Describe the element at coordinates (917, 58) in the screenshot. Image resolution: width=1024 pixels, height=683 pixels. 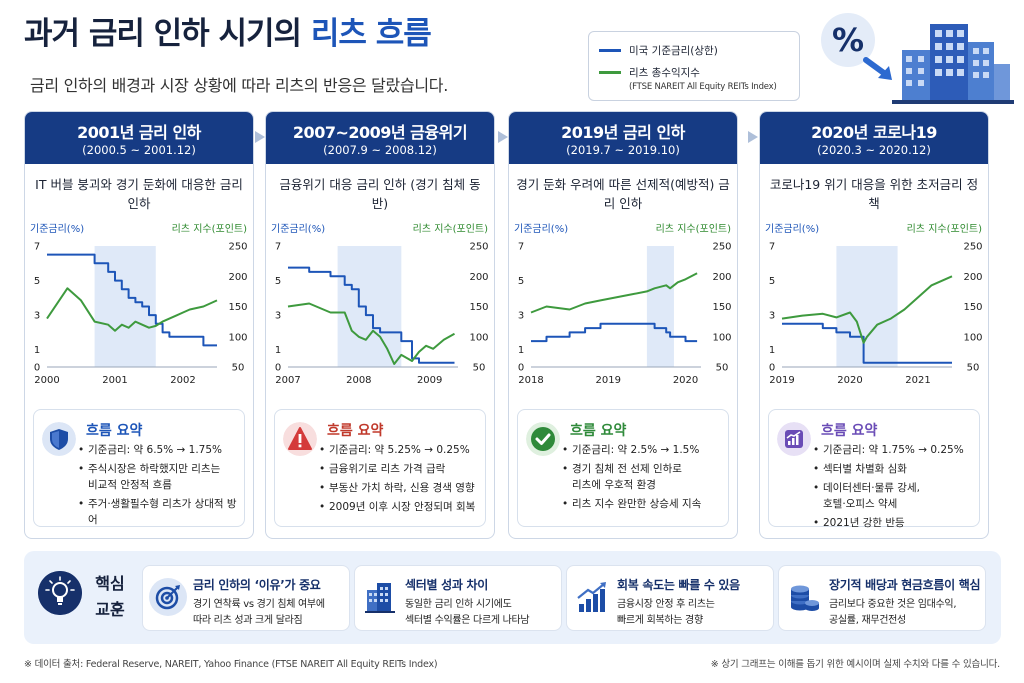
I see `percent-buildings-illustration: %` at that location.